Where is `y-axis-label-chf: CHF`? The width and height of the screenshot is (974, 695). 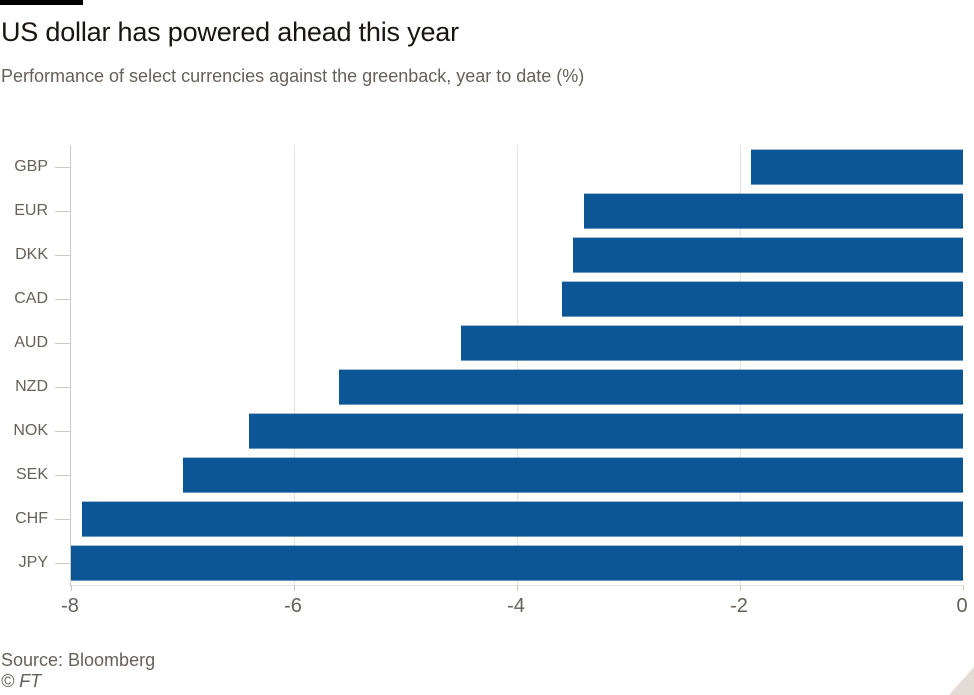
y-axis-label-chf: CHF is located at coordinates (31, 518).